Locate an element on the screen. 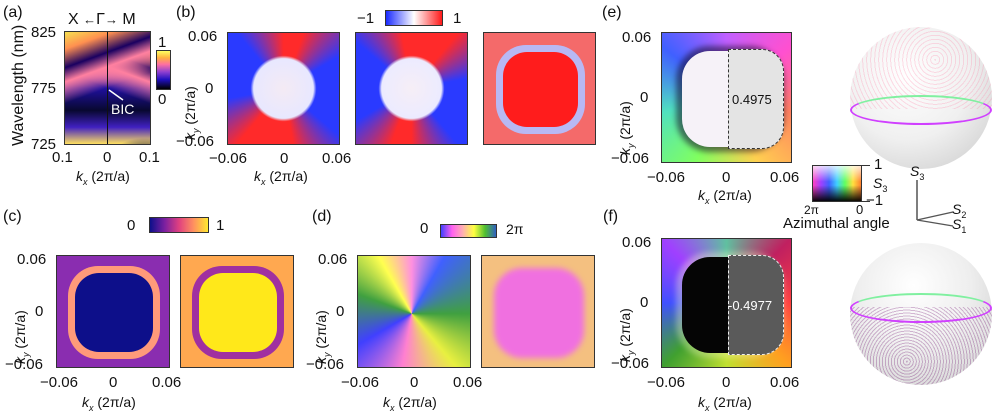 The image size is (1004, 414). f-plot-right-half is located at coordinates (756, 305).